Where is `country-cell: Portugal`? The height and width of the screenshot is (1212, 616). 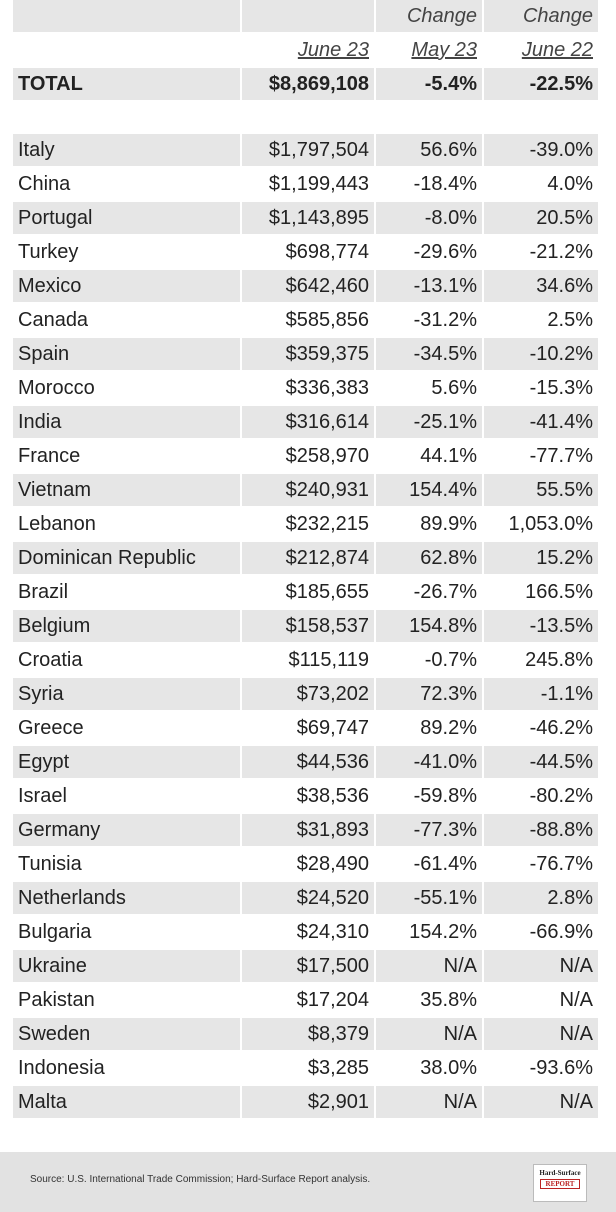
country-cell: Portugal is located at coordinates (126, 218).